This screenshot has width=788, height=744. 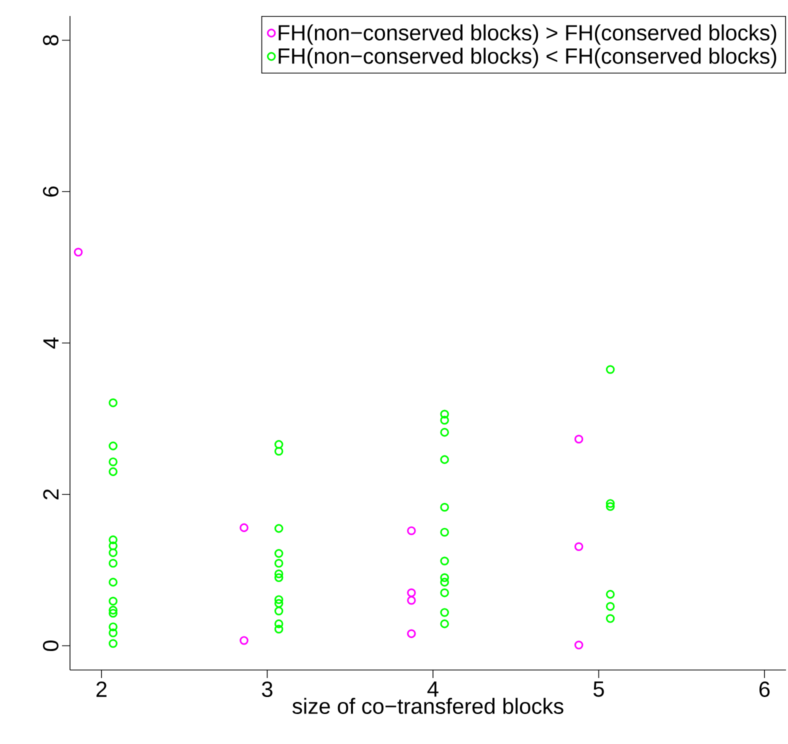 I want to click on legend-label: FH(non−conserved blocks) > FH(conserved blocks), so click(x=527, y=34).